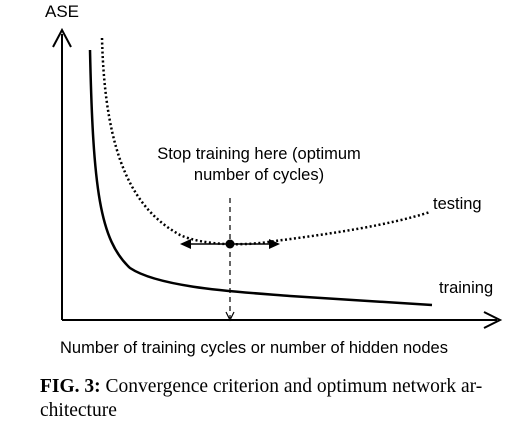 This screenshot has height=431, width=527. I want to click on y-axis-label: ASE, so click(62, 11).